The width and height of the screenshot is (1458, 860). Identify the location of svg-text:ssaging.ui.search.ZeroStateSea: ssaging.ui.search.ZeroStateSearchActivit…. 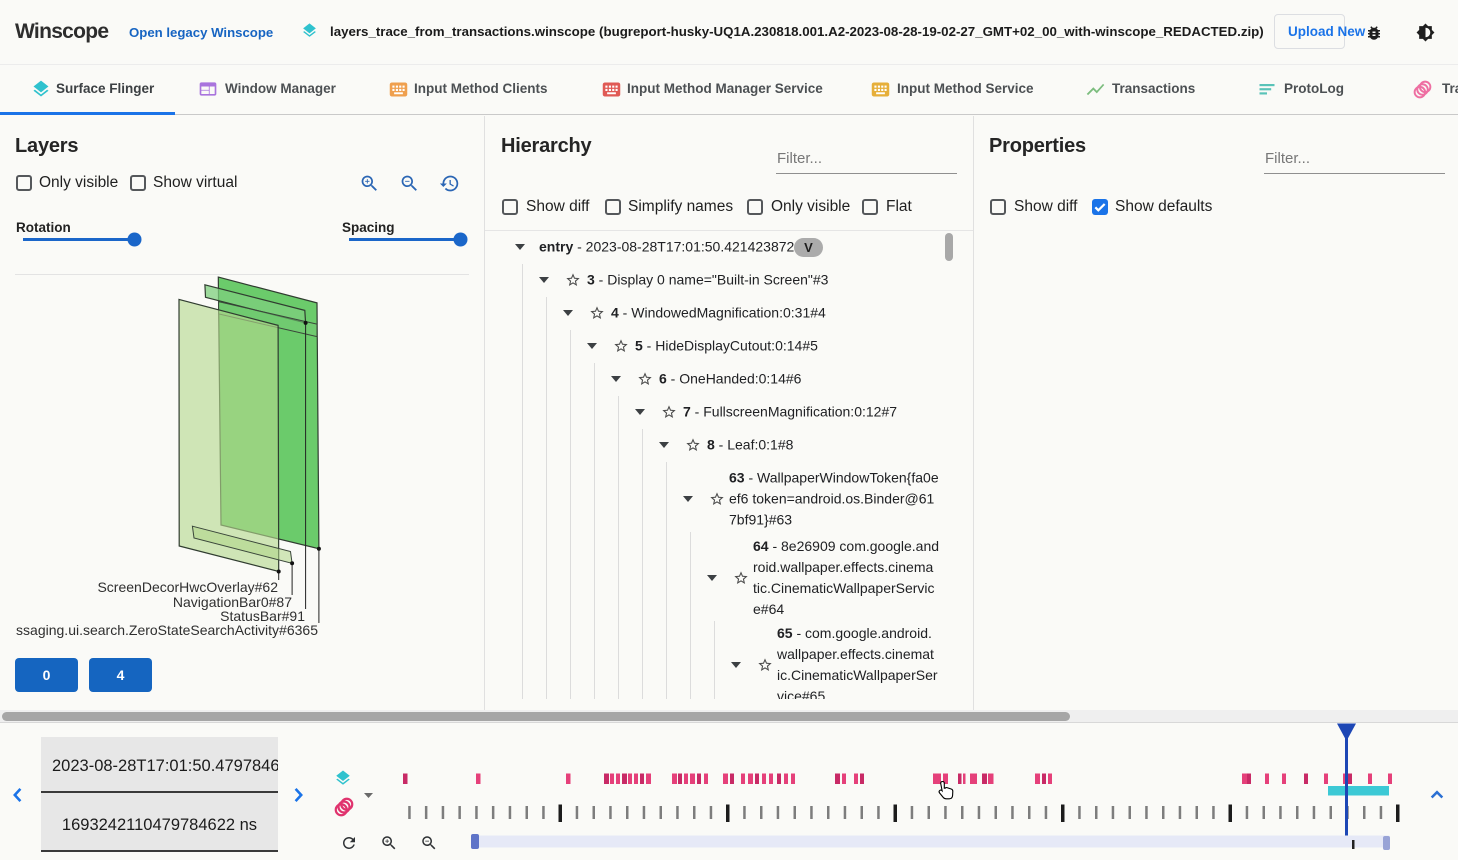
(167, 630).